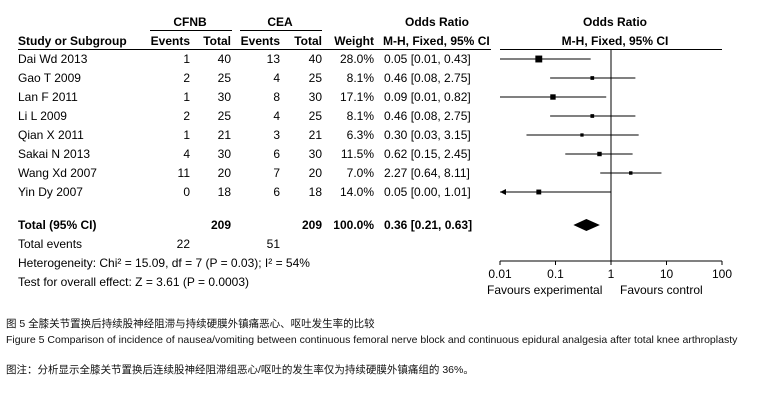 The width and height of the screenshot is (757, 400). Describe the element at coordinates (500, 274) in the screenshot. I see `x-axis-tick-label: 0.01` at that location.